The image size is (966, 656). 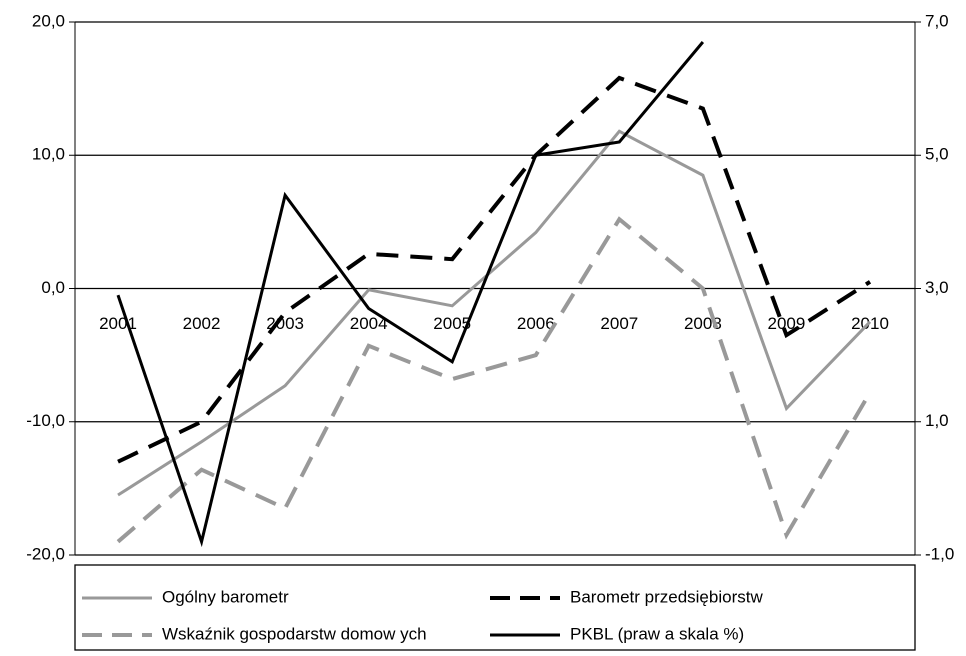 I want to click on y2-tick-label: -1,0, so click(x=939, y=553).